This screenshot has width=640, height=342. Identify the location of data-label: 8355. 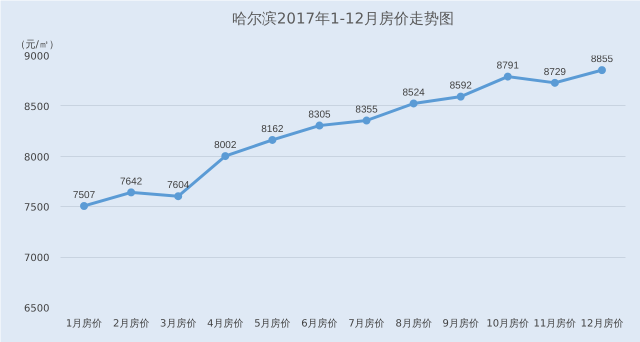
(366, 110).